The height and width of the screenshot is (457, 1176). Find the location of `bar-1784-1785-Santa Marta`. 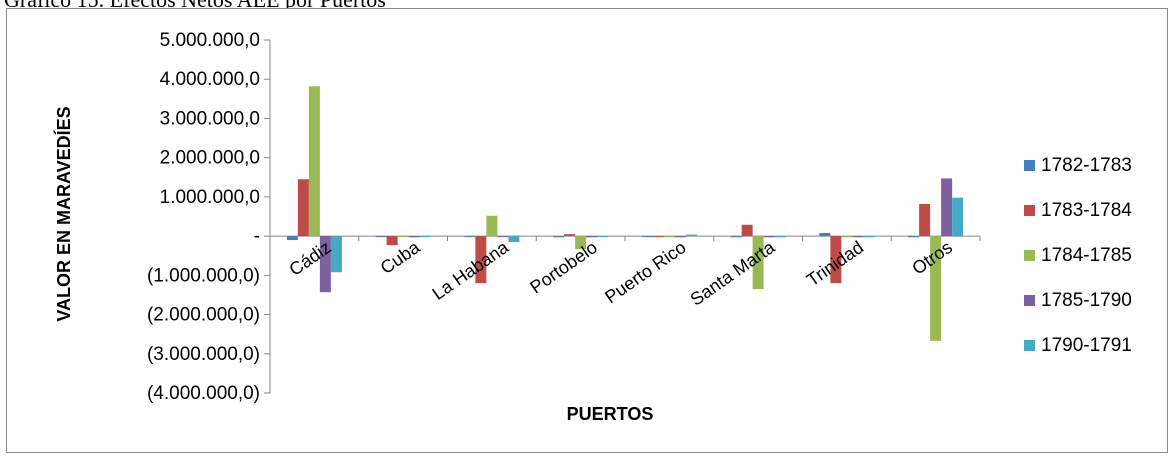

bar-1784-1785-Santa Marta is located at coordinates (758, 263).